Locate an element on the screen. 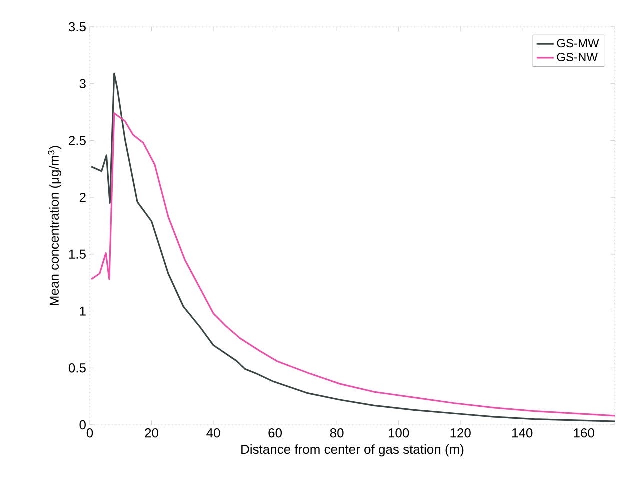 This screenshot has width=630, height=496. x-tick-label: 80 is located at coordinates (337, 433).